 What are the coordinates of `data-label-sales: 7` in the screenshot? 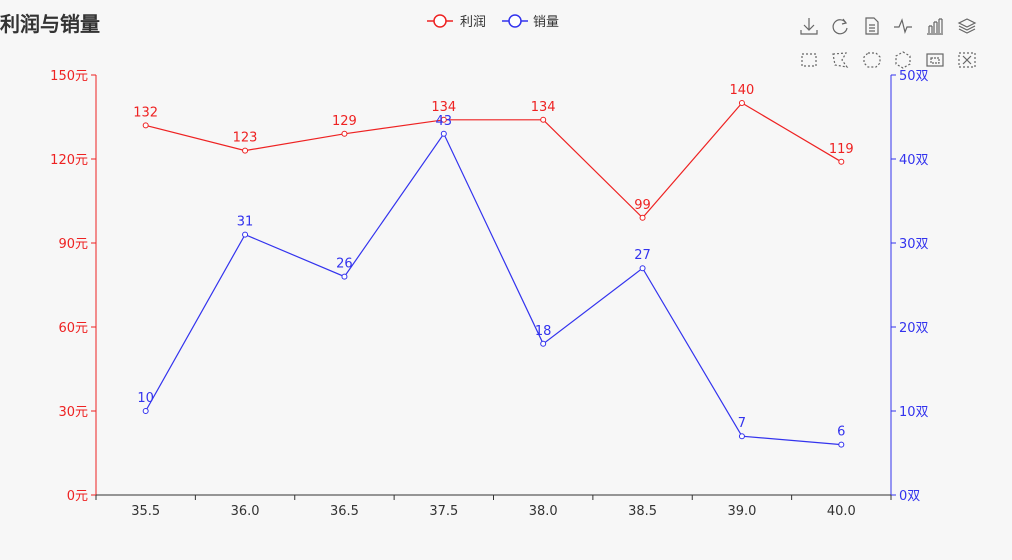 It's located at (742, 423).